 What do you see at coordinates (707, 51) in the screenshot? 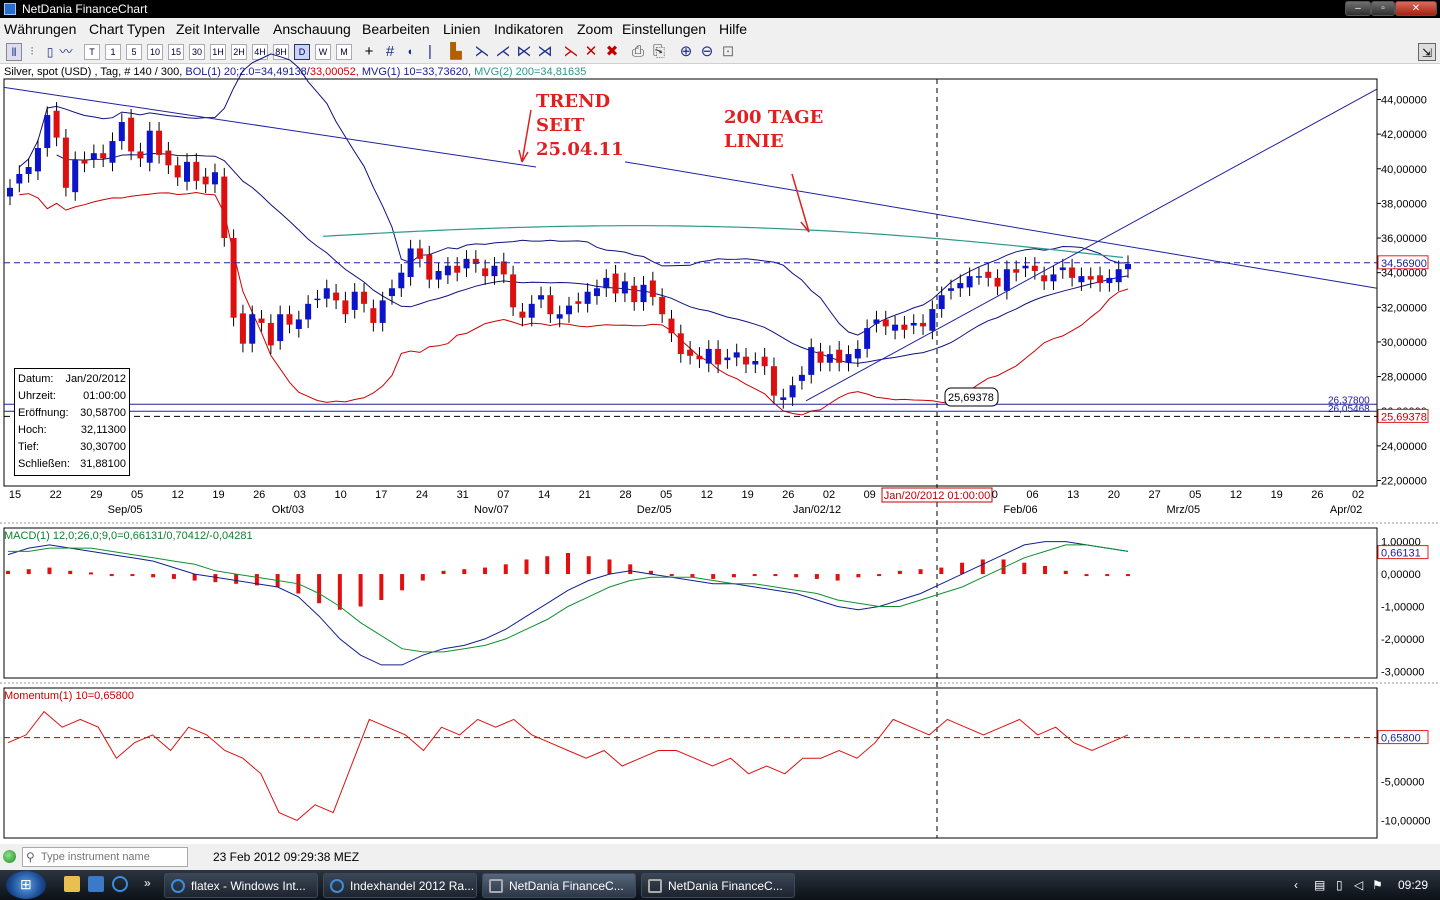
I see `zoom-out-icon: ⊖` at bounding box center [707, 51].